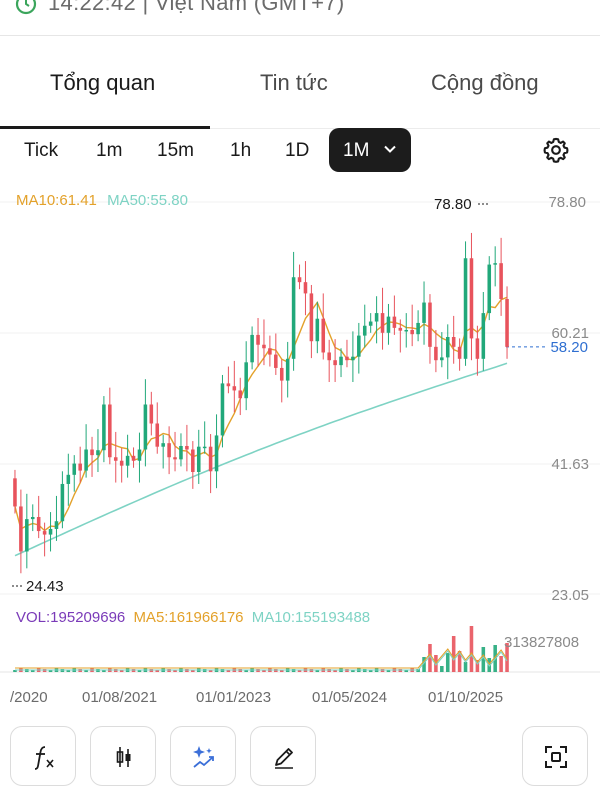 The width and height of the screenshot is (600, 800). Describe the element at coordinates (356, 150) in the screenshot. I see `timeframe-selected-label: 1M` at that location.